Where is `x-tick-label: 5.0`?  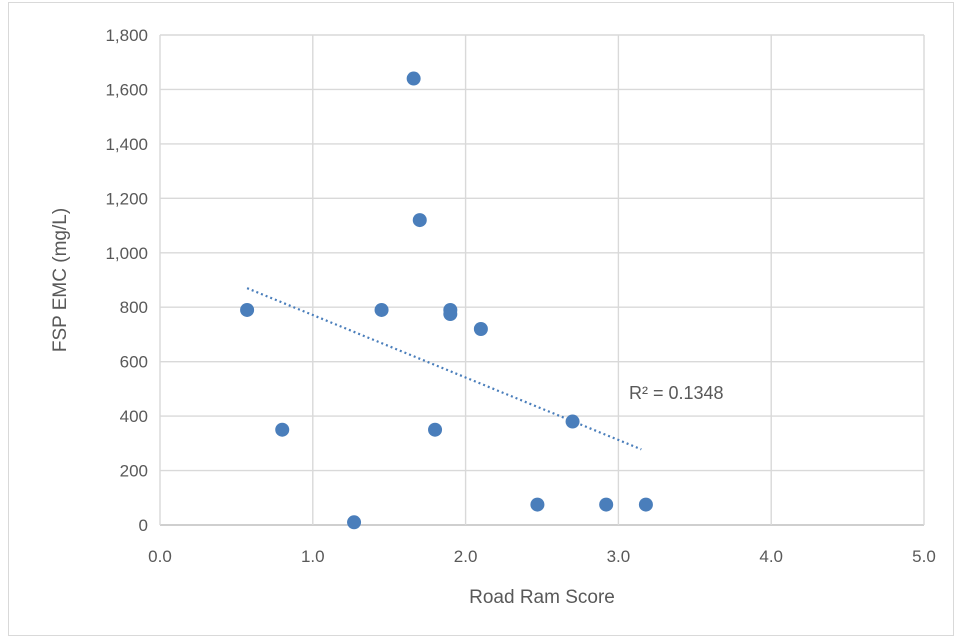
x-tick-label: 5.0 is located at coordinates (924, 556).